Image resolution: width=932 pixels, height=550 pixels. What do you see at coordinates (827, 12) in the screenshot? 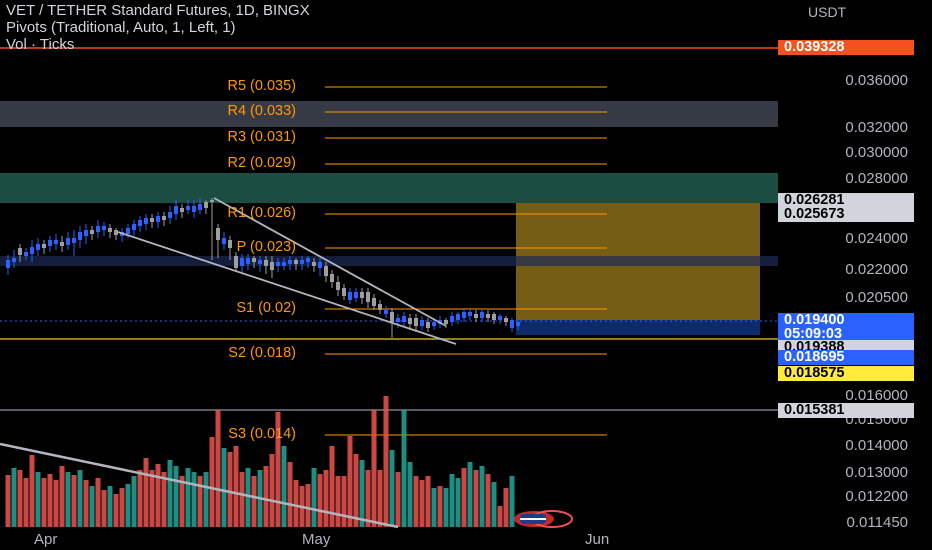
I see `currency-label: USDT` at bounding box center [827, 12].